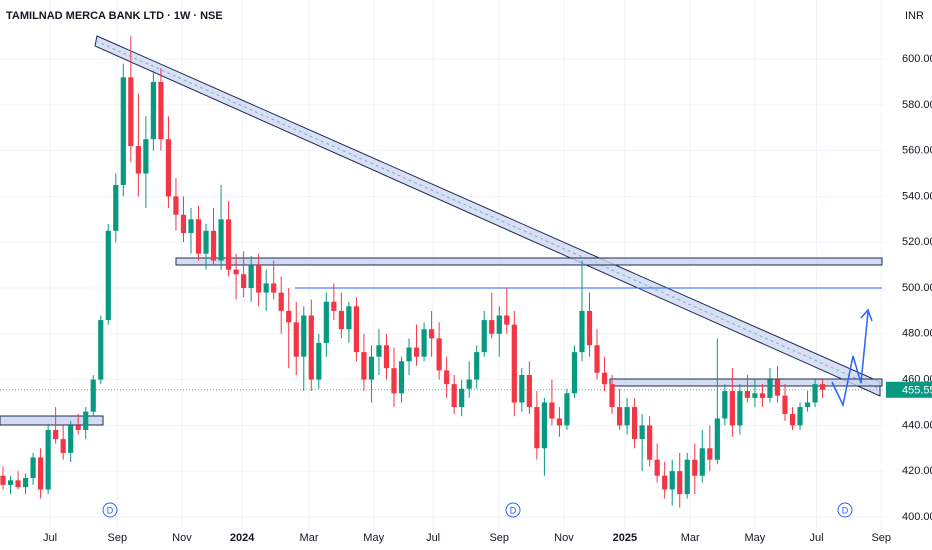  What do you see at coordinates (690, 538) in the screenshot?
I see `x-tick-label: Mar` at bounding box center [690, 538].